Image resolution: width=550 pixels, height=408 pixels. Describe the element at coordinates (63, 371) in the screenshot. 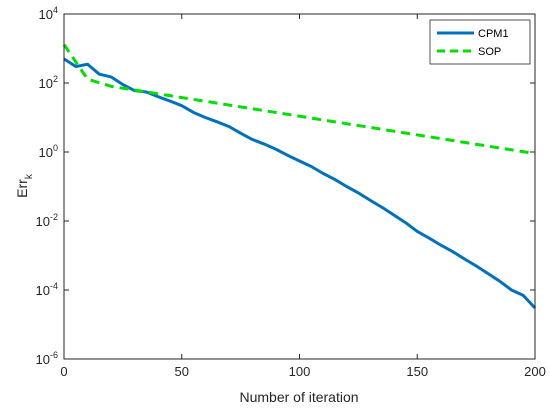

I see `x-tick-label: 0` at that location.